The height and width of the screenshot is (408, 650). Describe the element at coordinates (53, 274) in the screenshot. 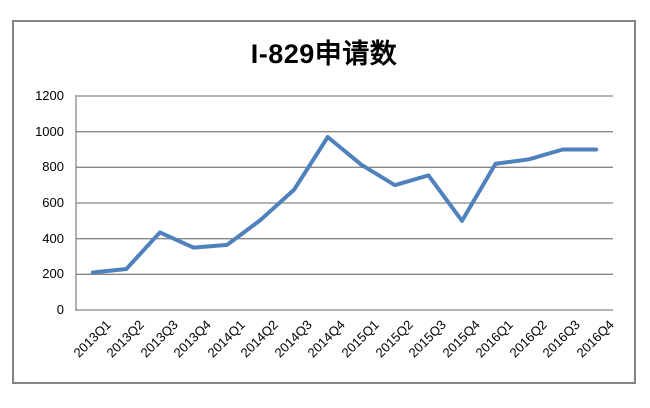

I see `y-axis-tick-label: 200` at that location.